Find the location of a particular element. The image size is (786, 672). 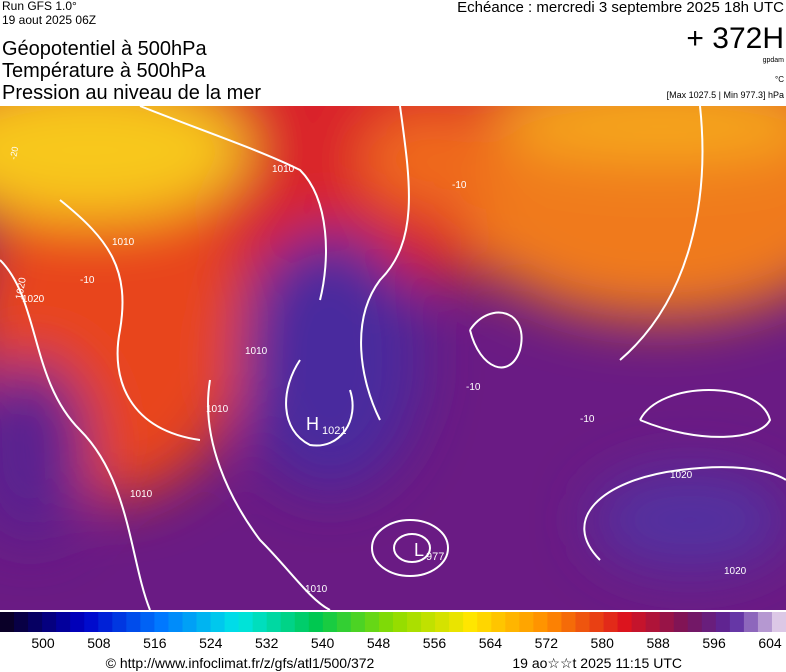

map-label: H is located at coordinates (312, 424).